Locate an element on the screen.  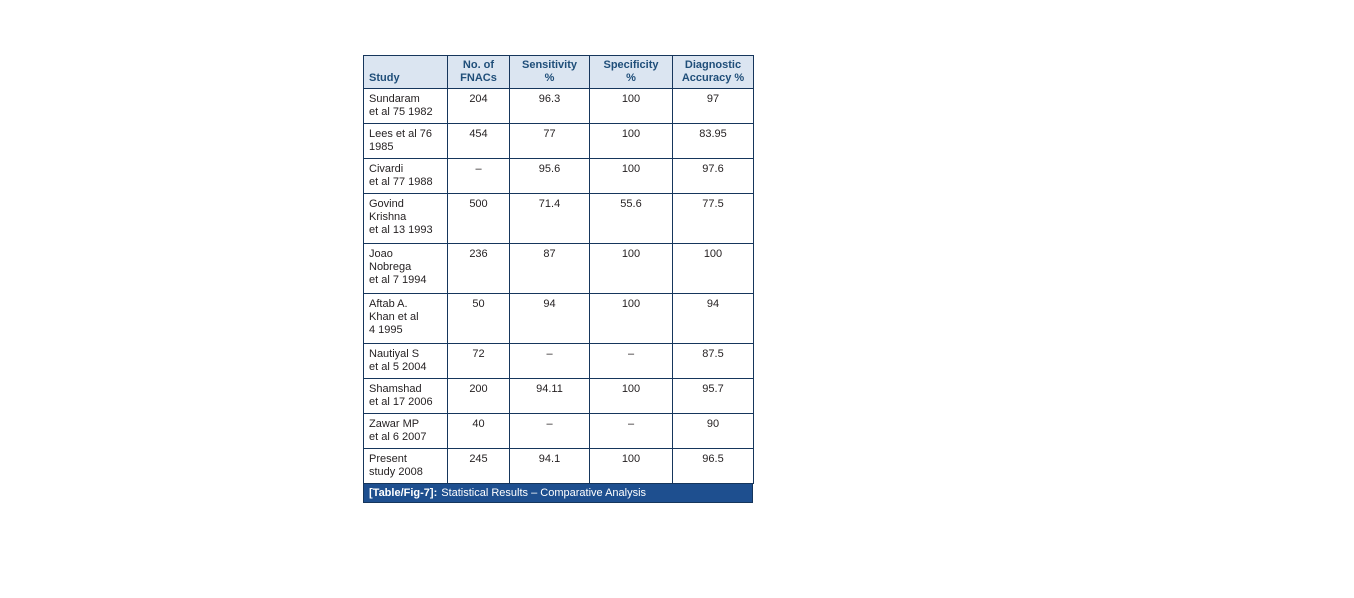
table-row: Civardi et al 77 1988–95.6 100 97.6 is located at coordinates (558, 176).